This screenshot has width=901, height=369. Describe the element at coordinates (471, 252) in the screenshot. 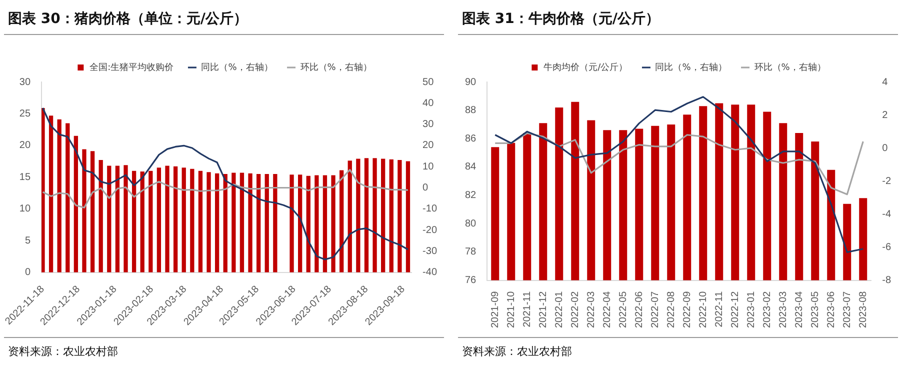

I see `y-tick-label: 78` at that location.